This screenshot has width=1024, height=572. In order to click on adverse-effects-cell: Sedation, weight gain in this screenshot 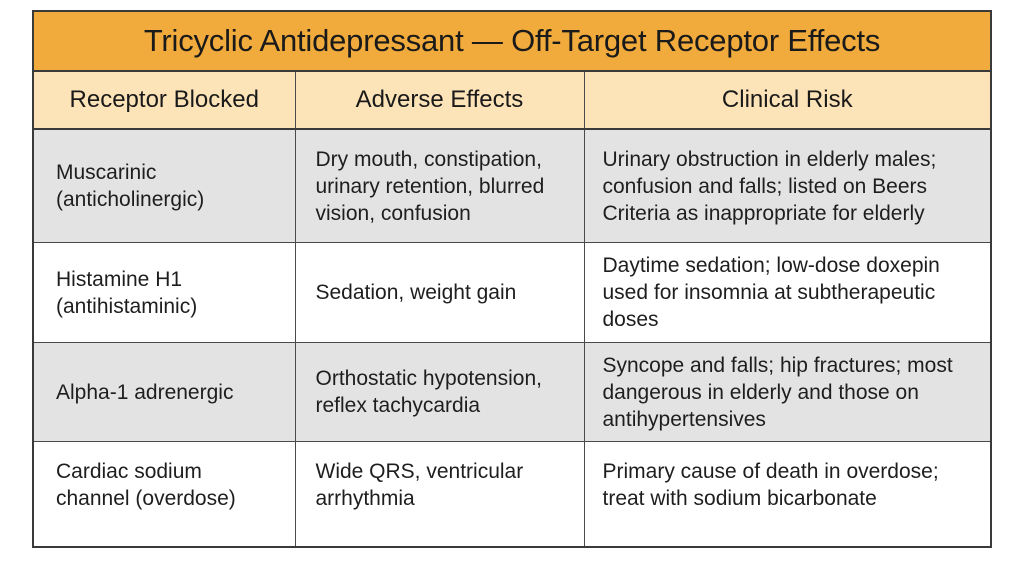, I will do `click(440, 292)`.